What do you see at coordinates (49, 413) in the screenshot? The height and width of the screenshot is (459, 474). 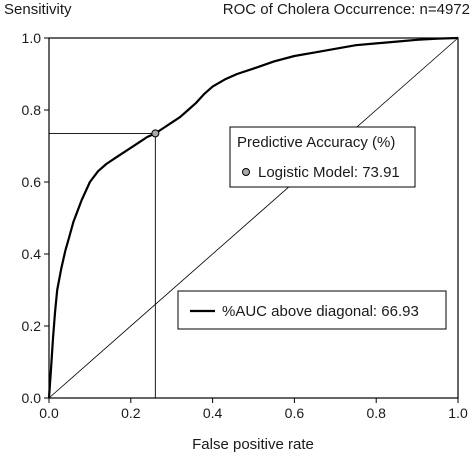 I see `x-tick-label: 0.0` at bounding box center [49, 413].